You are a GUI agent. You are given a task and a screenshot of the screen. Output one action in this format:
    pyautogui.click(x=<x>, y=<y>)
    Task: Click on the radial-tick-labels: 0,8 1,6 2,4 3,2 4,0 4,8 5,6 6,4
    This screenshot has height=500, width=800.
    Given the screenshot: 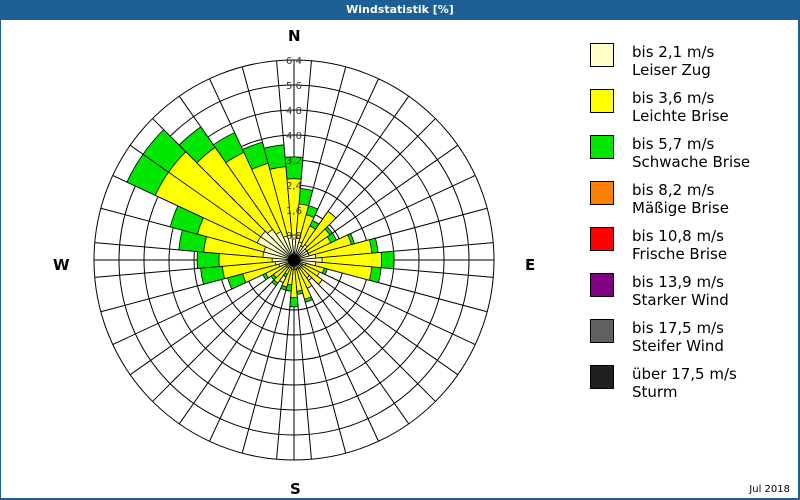 What is the action you would take?
    pyautogui.click(x=294, y=149)
    